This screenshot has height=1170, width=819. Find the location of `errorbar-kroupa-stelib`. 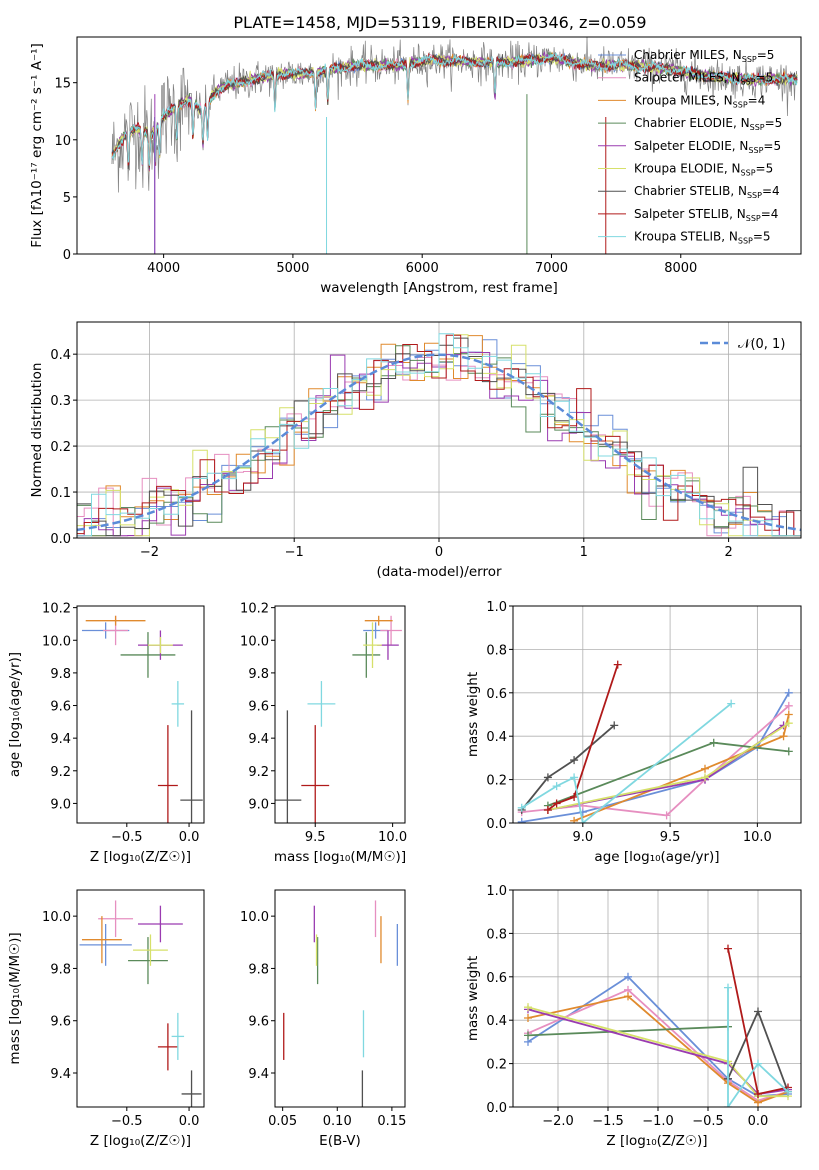

errorbar-kroupa-stelib is located at coordinates (321, 704).